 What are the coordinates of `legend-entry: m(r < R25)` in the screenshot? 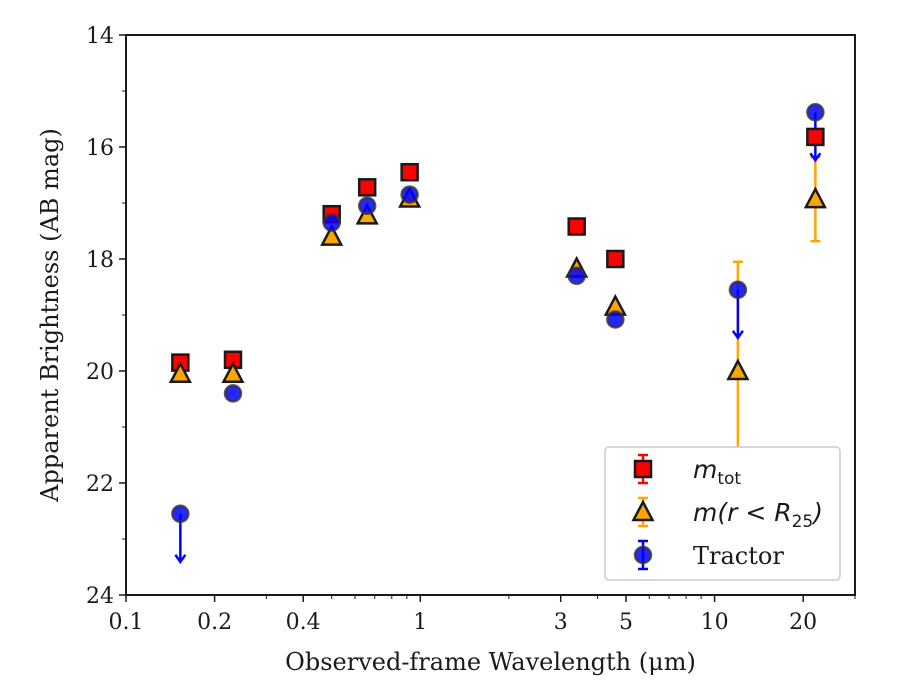 It's located at (727, 514).